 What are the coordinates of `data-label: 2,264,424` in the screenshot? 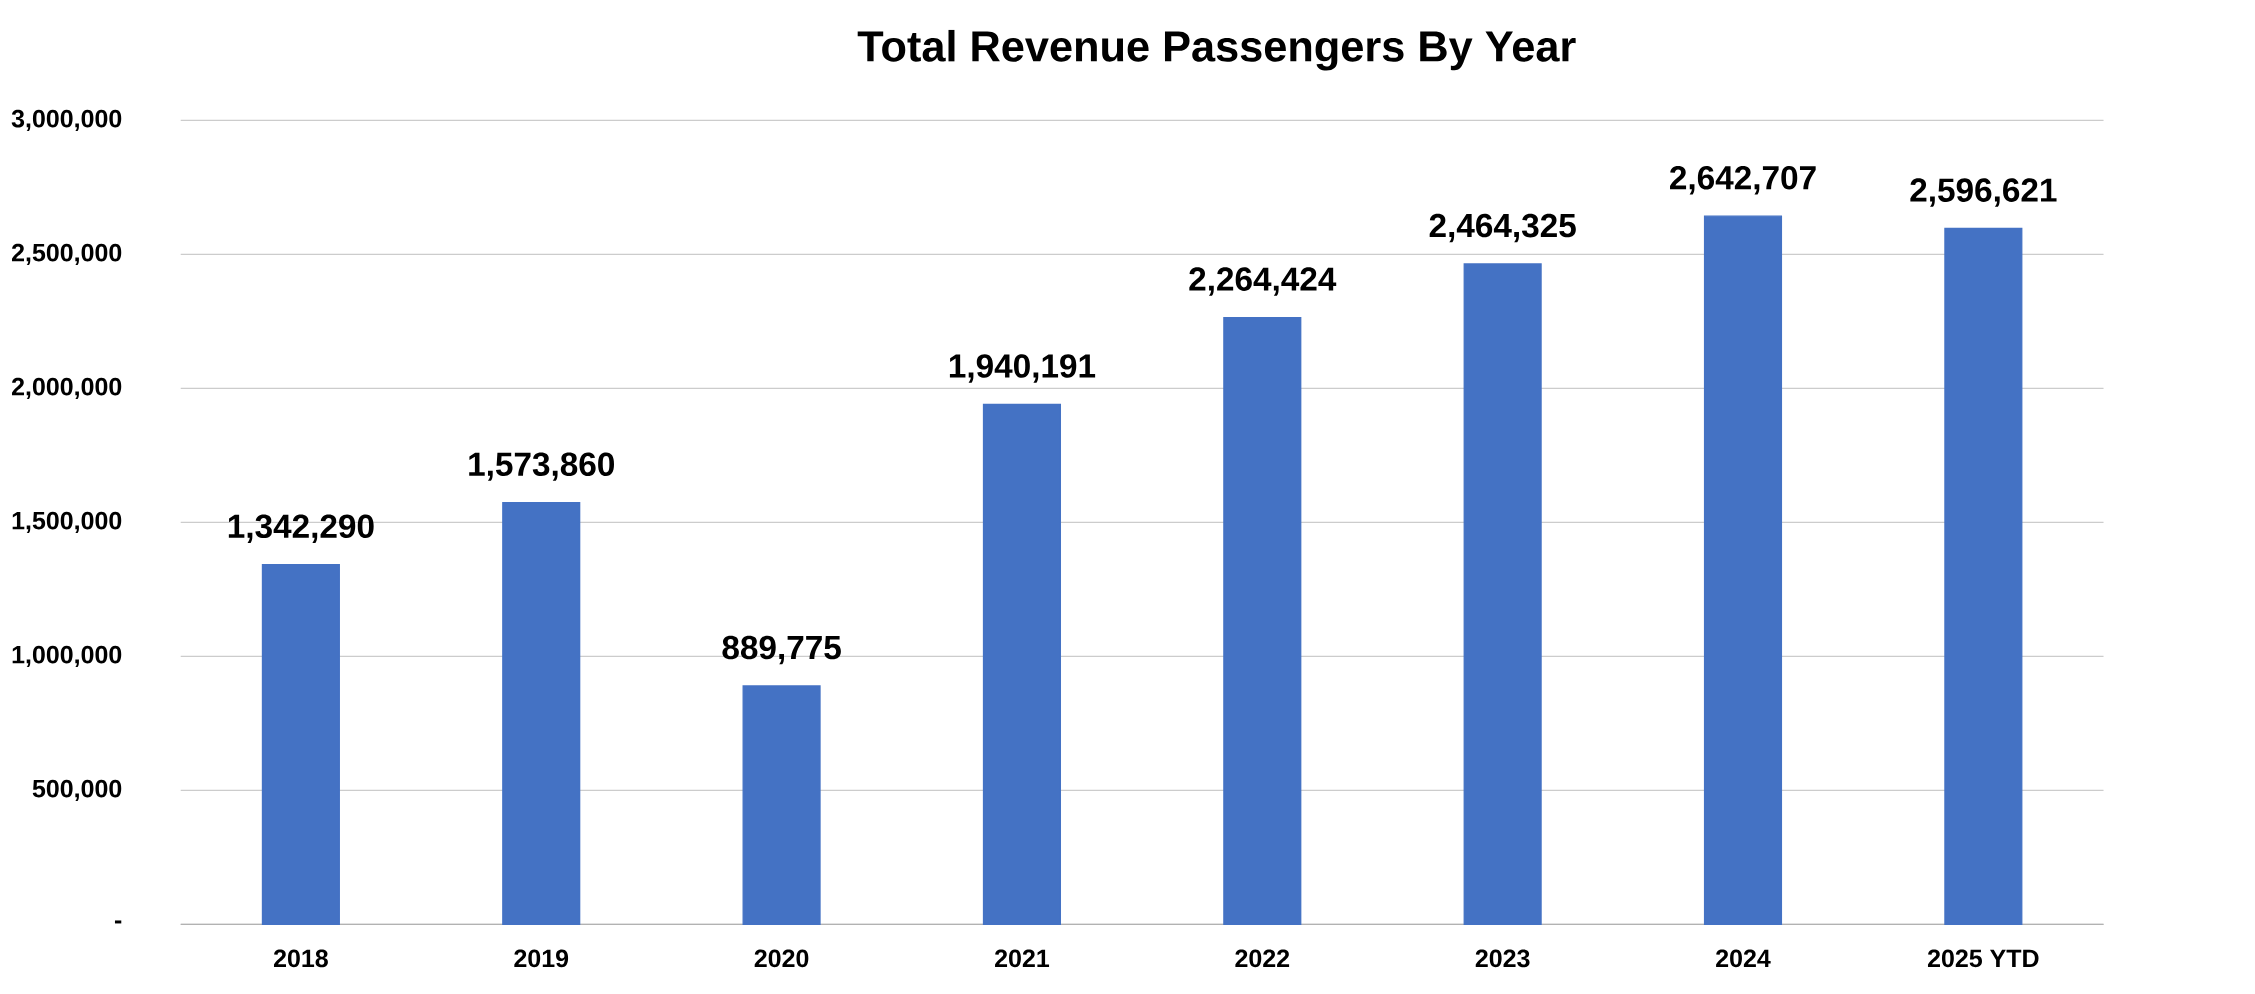 It's located at (1263, 281).